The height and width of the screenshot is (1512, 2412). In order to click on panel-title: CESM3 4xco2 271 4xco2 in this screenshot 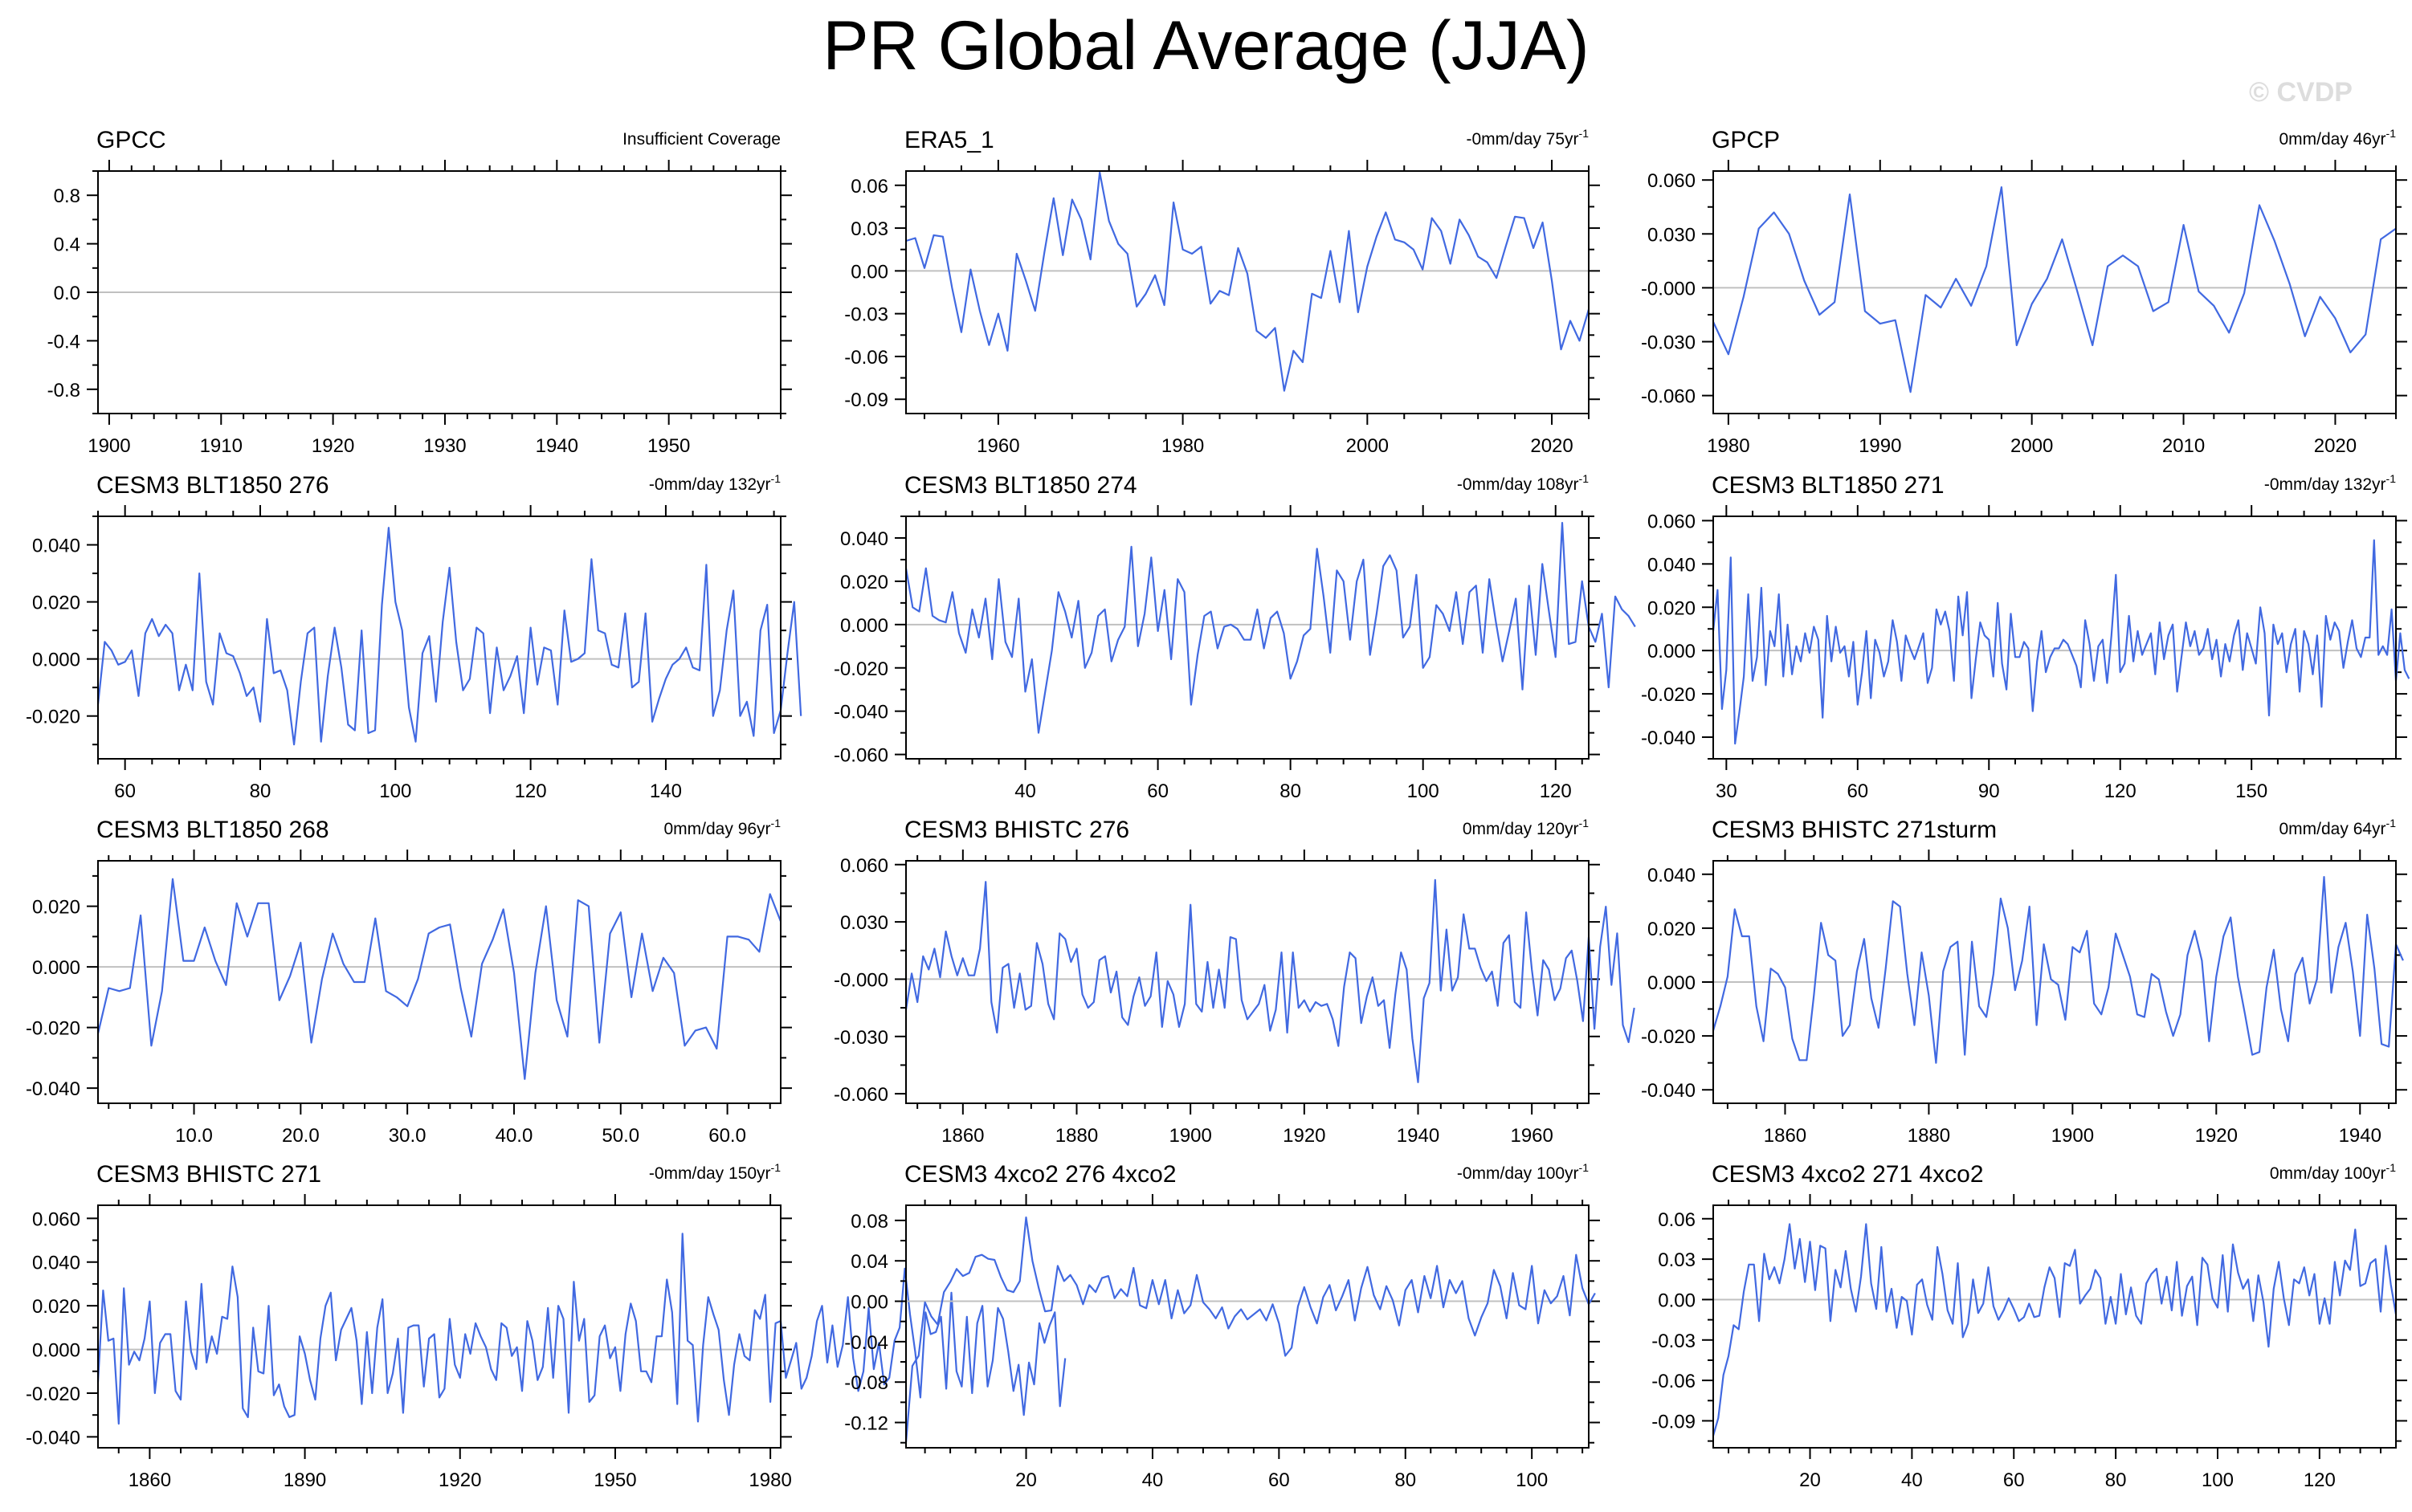, I will do `click(1848, 1174)`.